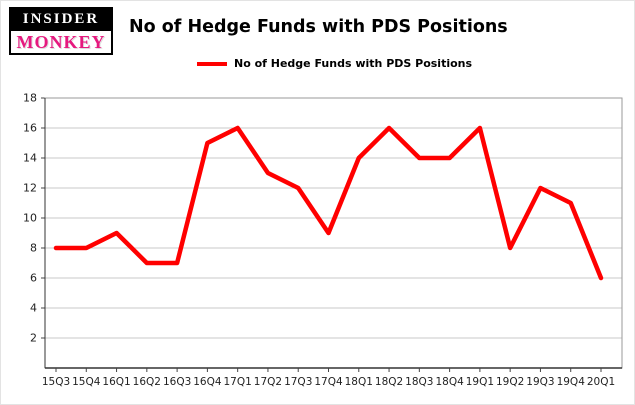  What do you see at coordinates (449, 382) in the screenshot?
I see `x-tick-label: 18Q4` at bounding box center [449, 382].